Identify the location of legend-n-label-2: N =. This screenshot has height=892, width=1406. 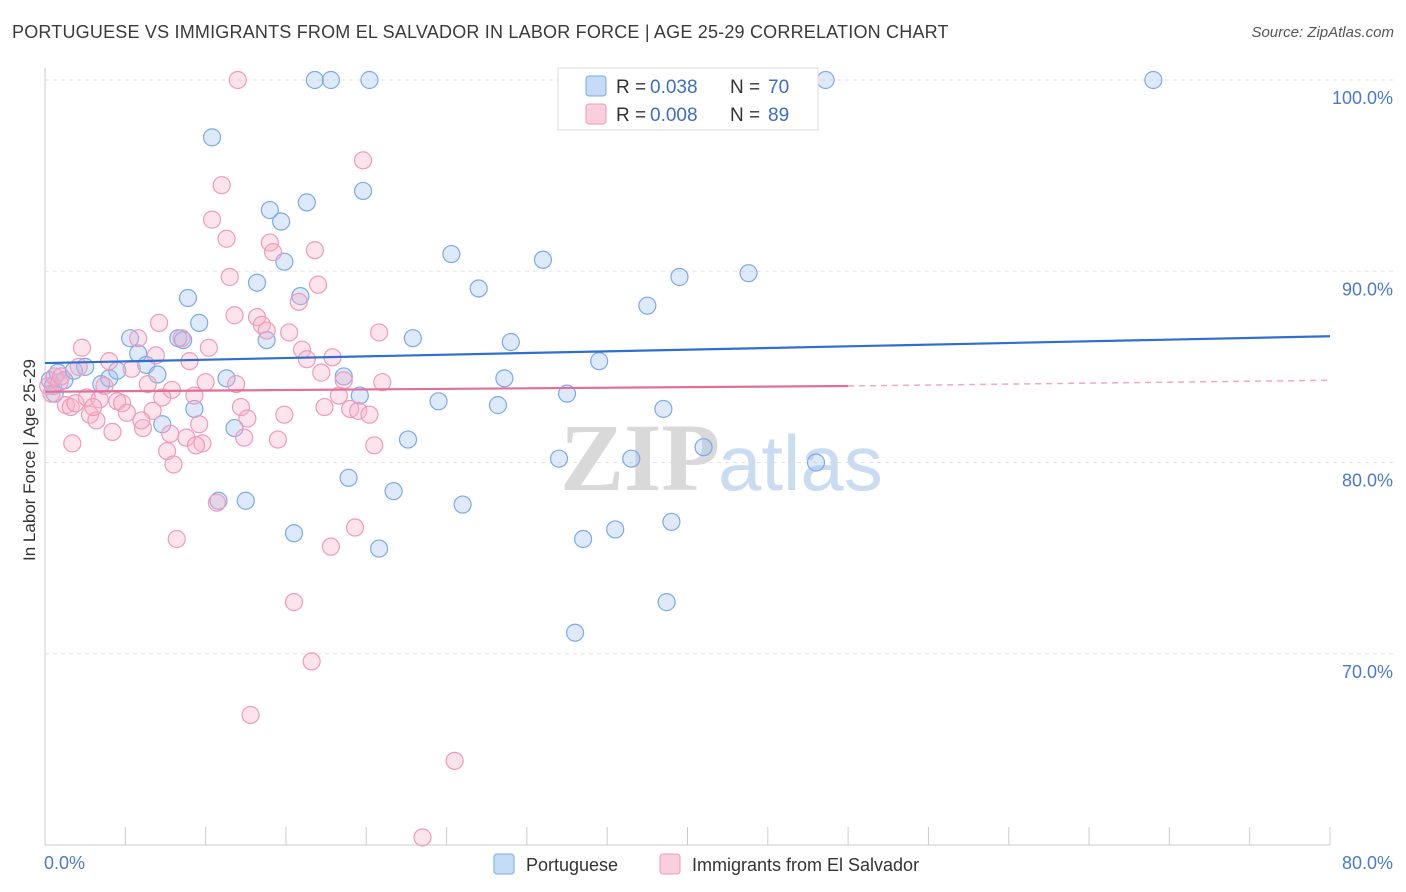
(745, 115).